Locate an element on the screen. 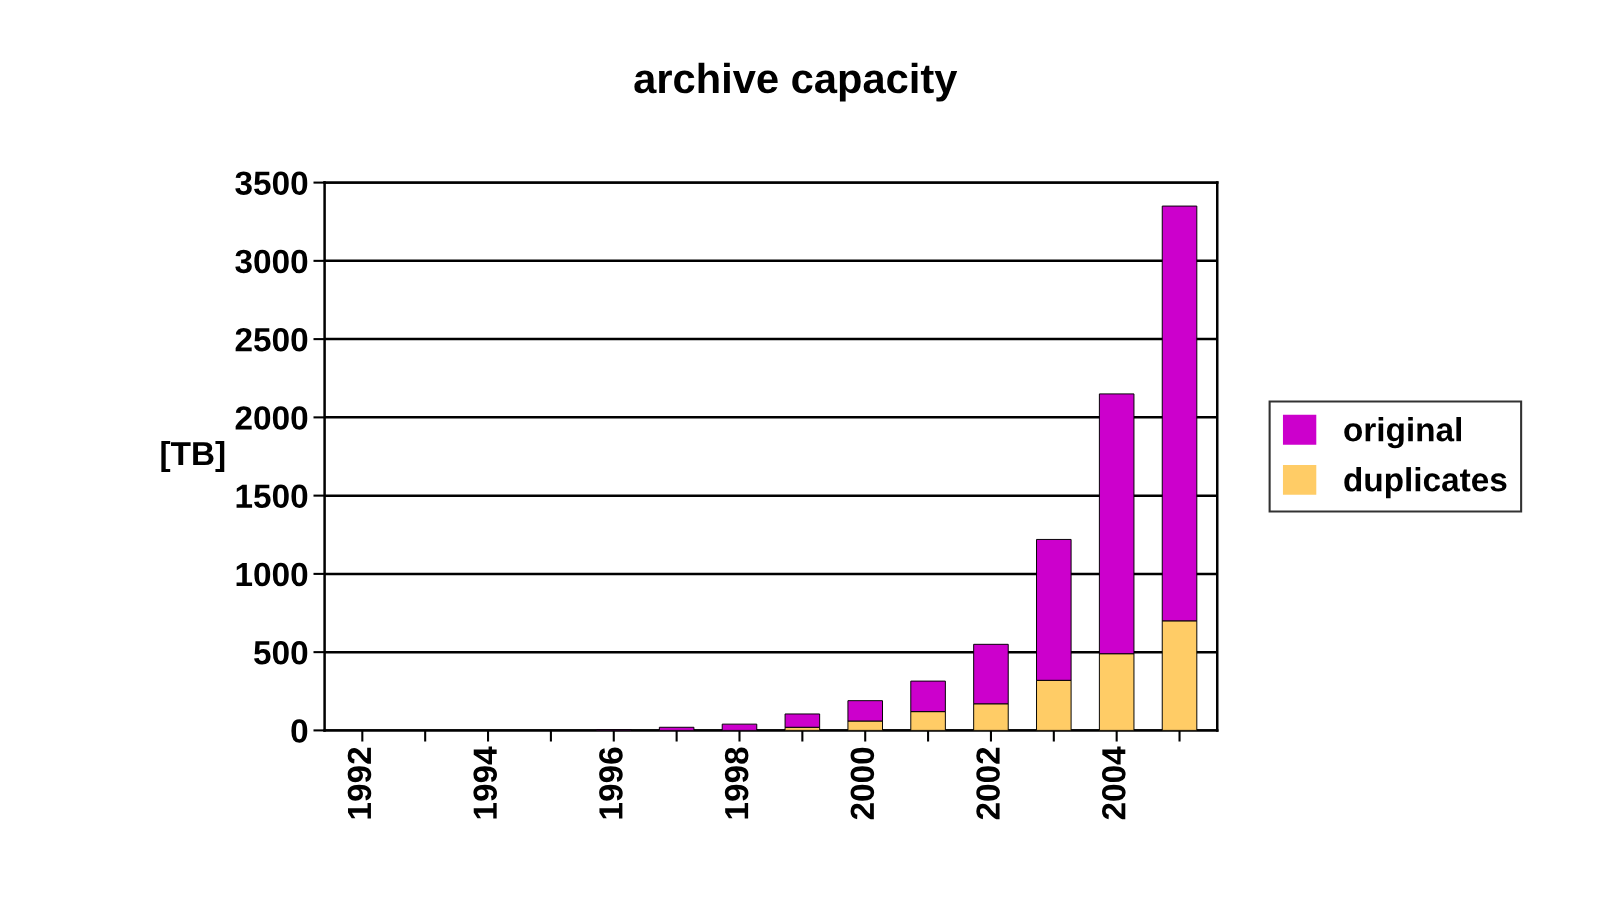  x-tick-label: 2000 is located at coordinates (862, 783).